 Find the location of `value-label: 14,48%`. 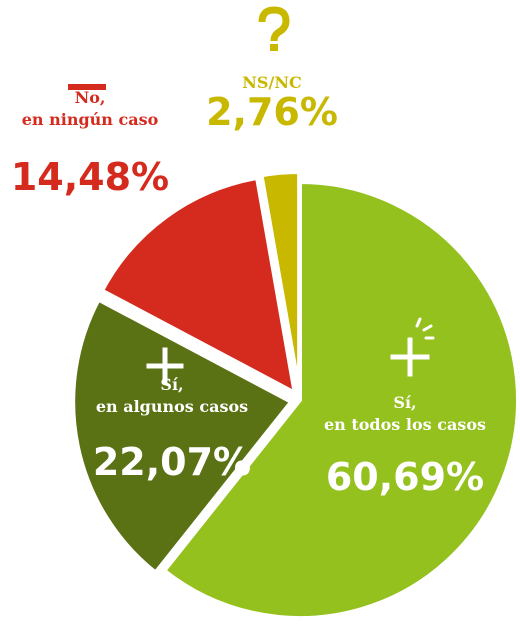

value-label: 14,48% is located at coordinates (90, 177).